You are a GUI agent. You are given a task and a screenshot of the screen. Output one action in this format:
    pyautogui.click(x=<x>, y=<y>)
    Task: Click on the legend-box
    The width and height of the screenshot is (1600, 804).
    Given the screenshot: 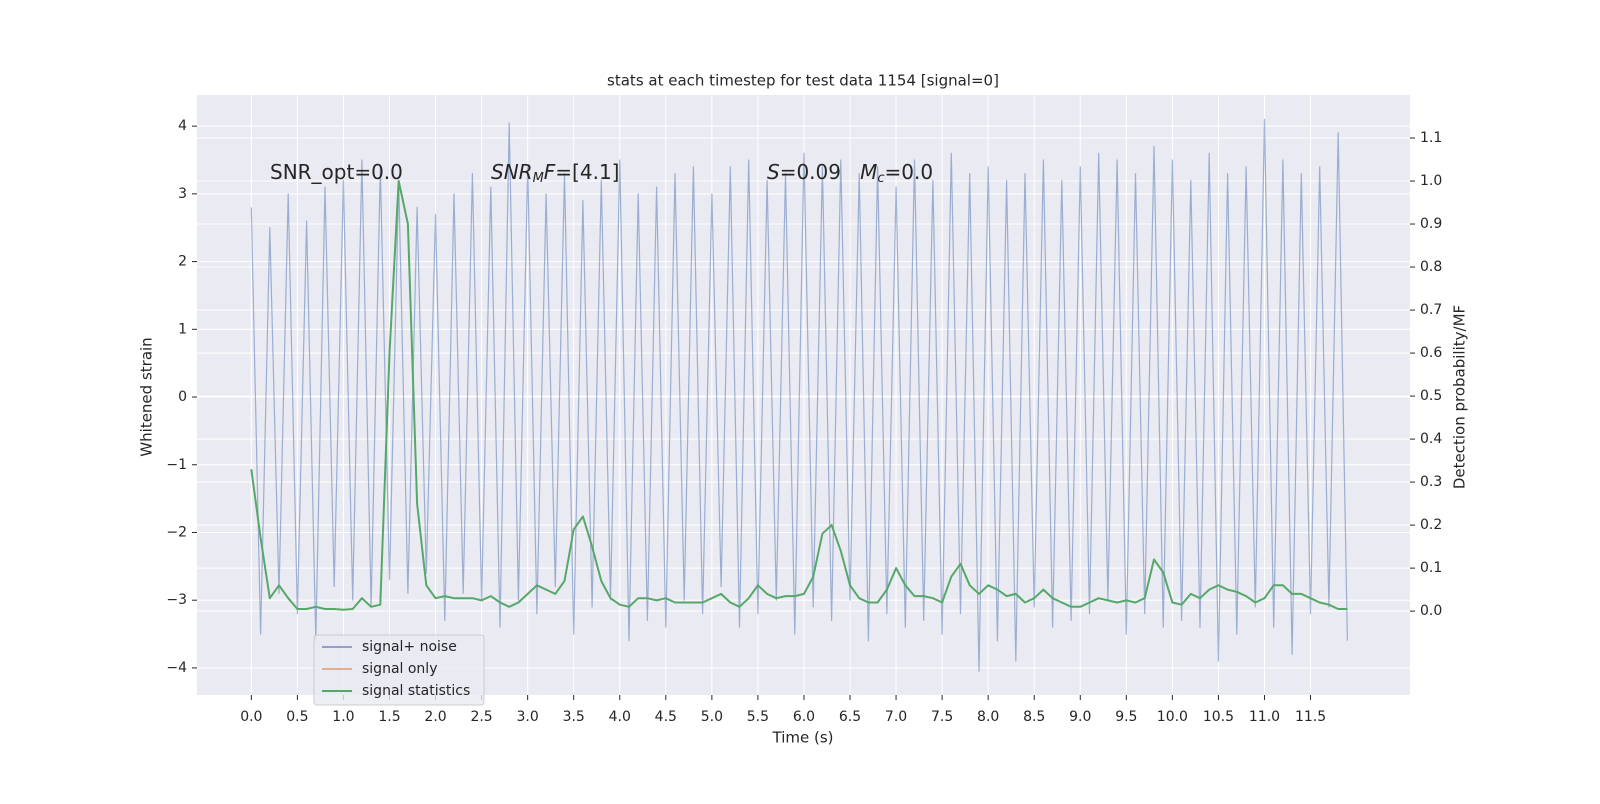 What is the action you would take?
    pyautogui.click(x=399, y=670)
    